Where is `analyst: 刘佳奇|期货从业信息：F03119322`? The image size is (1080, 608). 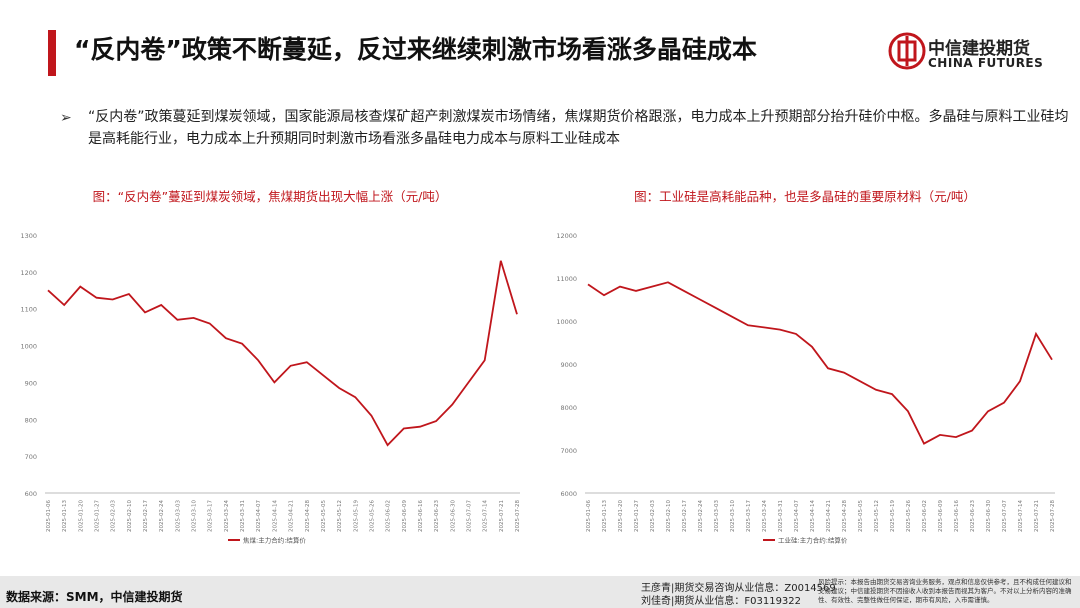
analyst: 刘佳奇|期货从业信息：F03119322 is located at coordinates (721, 601).